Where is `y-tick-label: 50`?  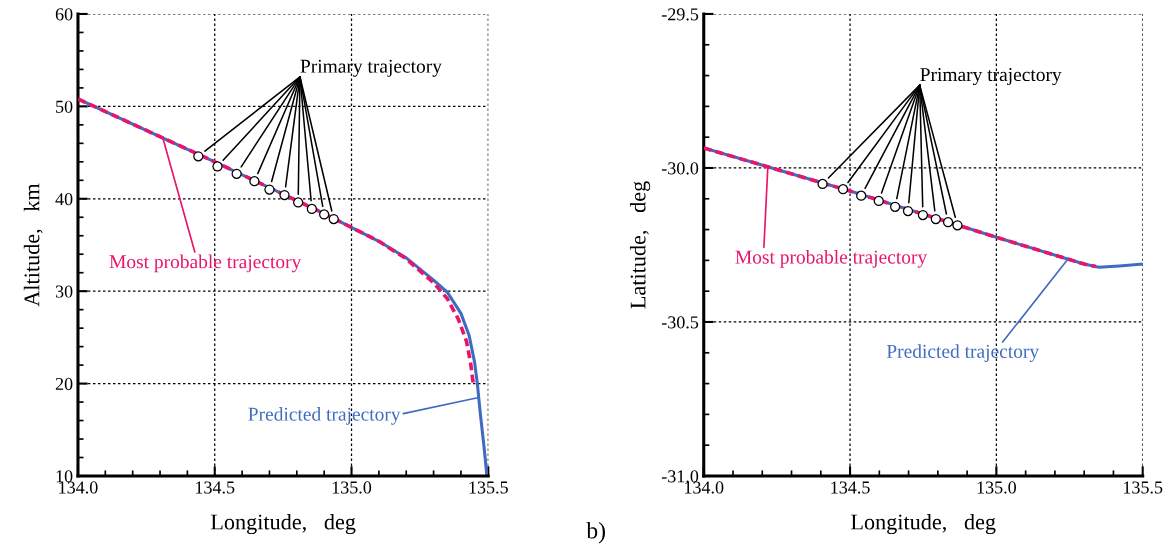 y-tick-label: 50 is located at coordinates (64, 106).